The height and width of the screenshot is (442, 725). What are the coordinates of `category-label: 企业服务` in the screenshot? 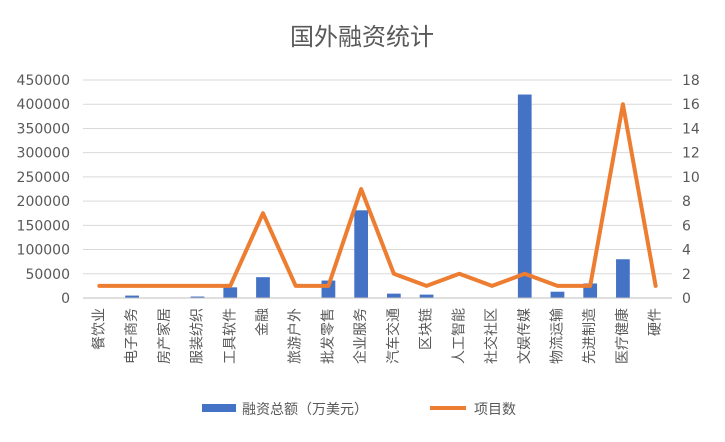 It's located at (360, 336).